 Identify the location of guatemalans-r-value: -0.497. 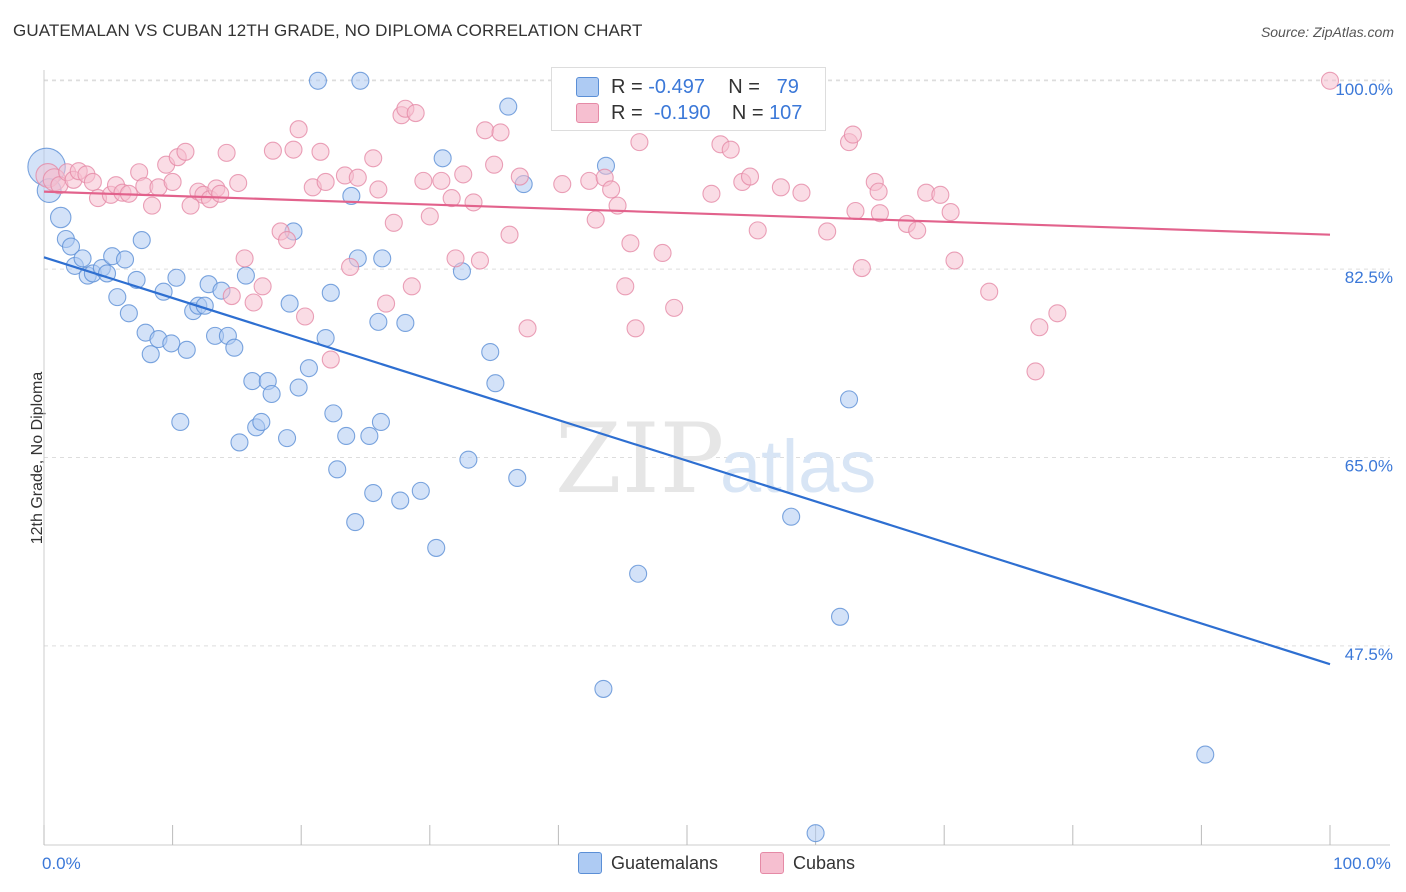
(676, 86).